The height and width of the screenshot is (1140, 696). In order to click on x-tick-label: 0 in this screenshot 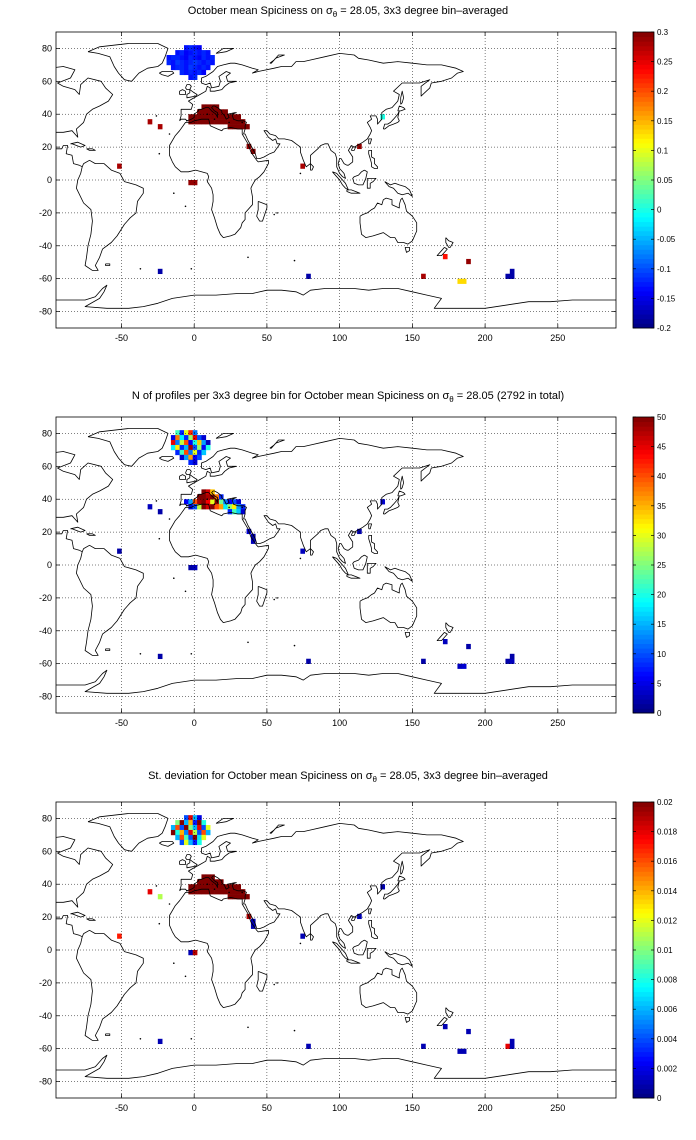, I will do `click(194, 723)`.